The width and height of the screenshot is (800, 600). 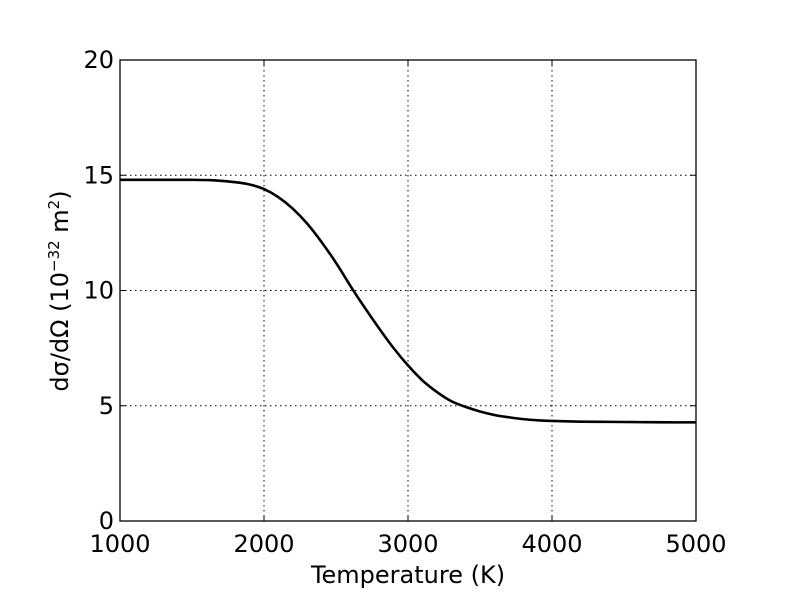 What do you see at coordinates (407, 544) in the screenshot?
I see `x-tick-label: 3000` at bounding box center [407, 544].